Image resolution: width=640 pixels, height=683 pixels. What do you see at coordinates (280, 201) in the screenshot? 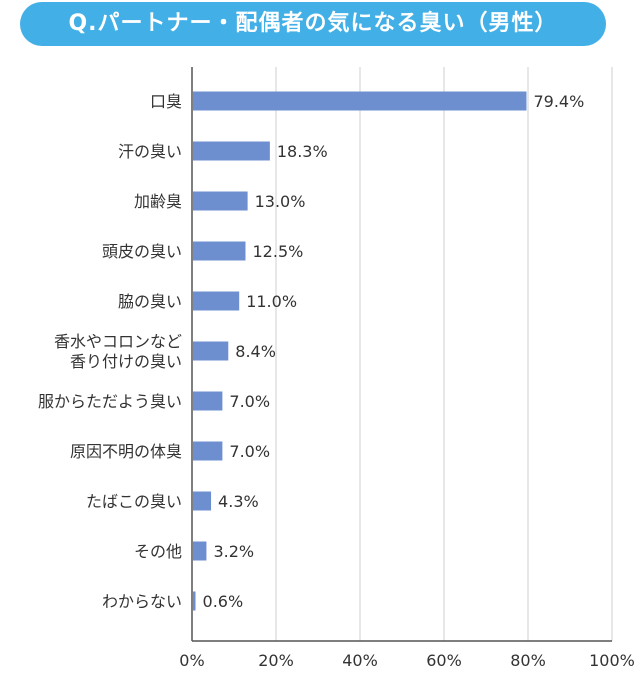
I see `value-label: 13.0%` at bounding box center [280, 201].